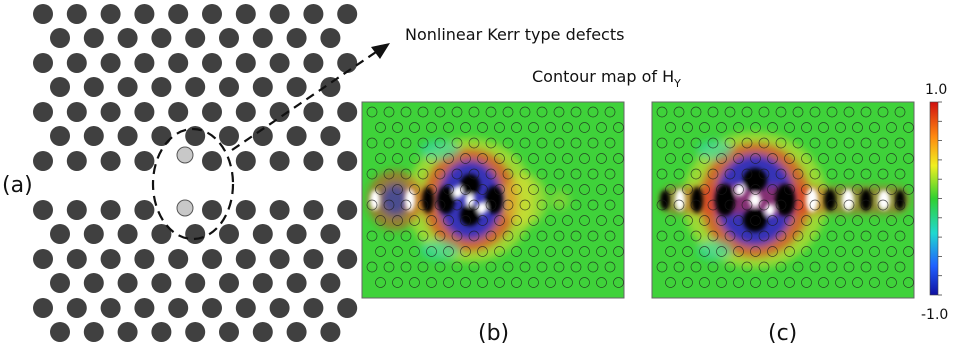  I want to click on panel-label-b: (b), so click(493, 333).